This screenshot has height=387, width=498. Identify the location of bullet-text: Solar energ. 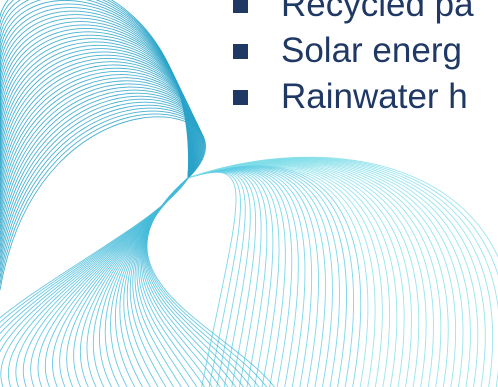
(371, 50).